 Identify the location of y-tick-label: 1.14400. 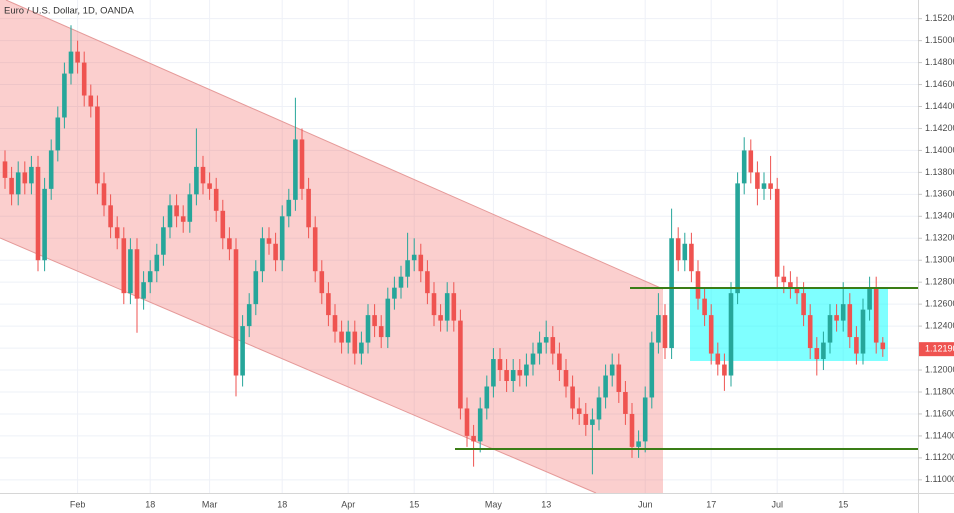
(939, 106).